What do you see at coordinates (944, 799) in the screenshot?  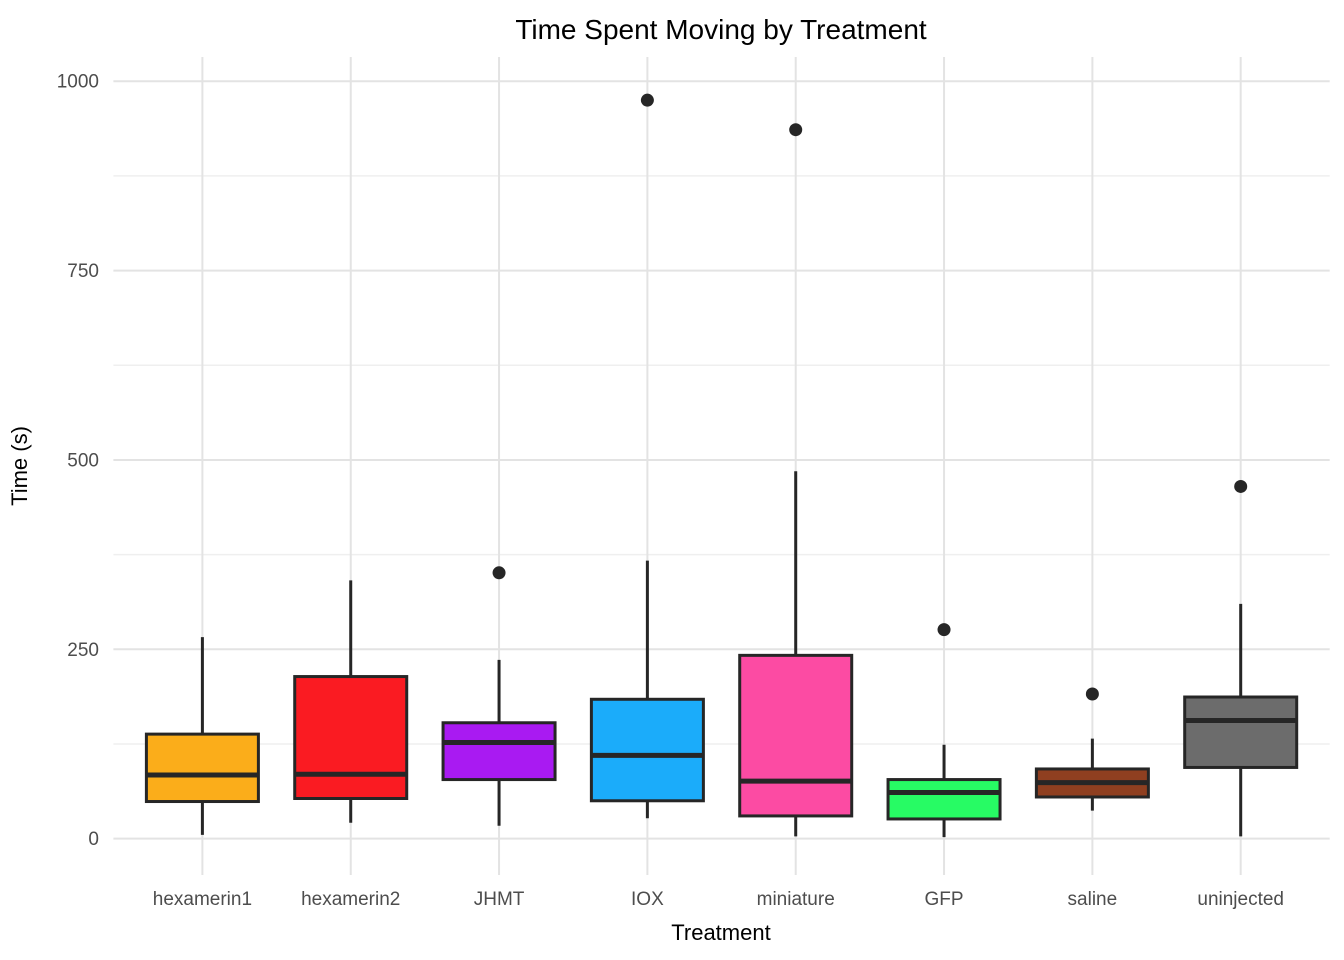 I see `box-GFP` at bounding box center [944, 799].